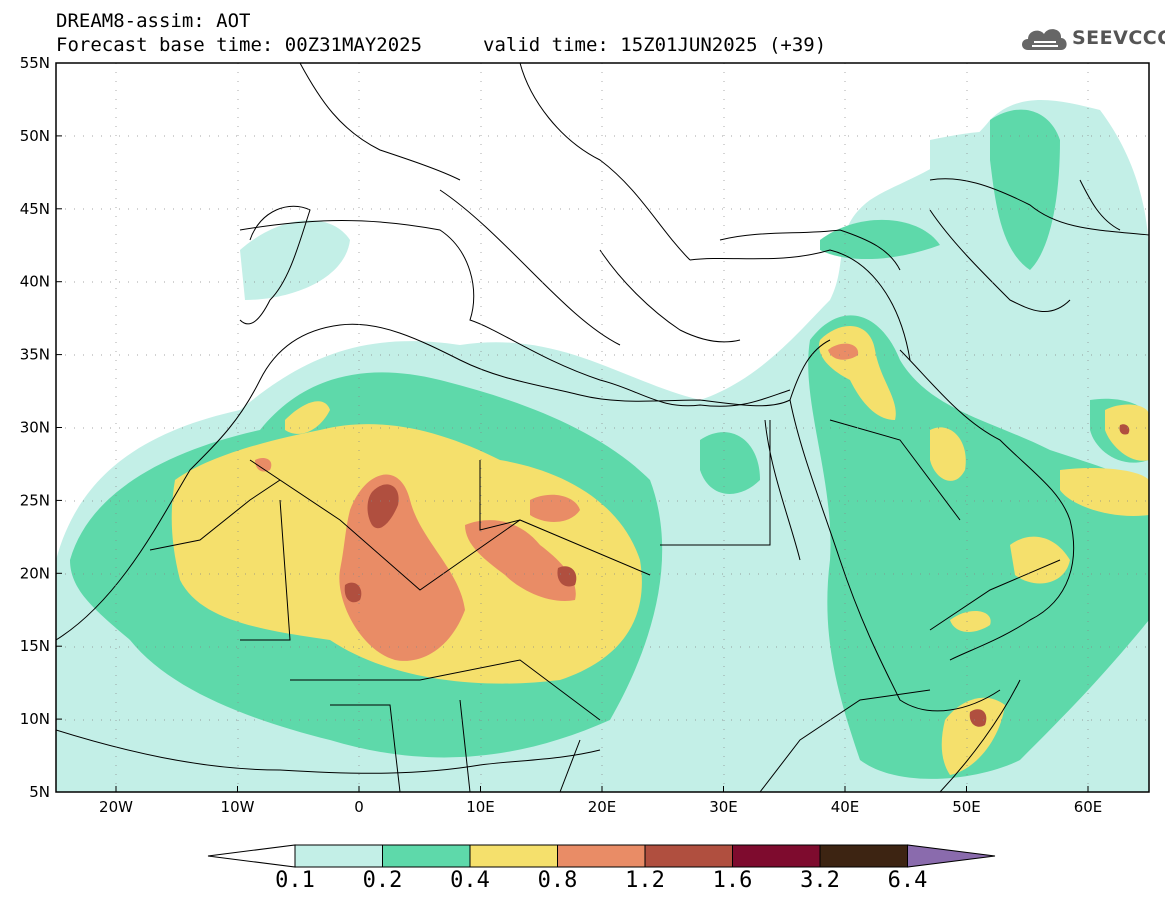  Describe the element at coordinates (820, 880) in the screenshot. I see `colorbar-tick-label: 3.2` at that location.